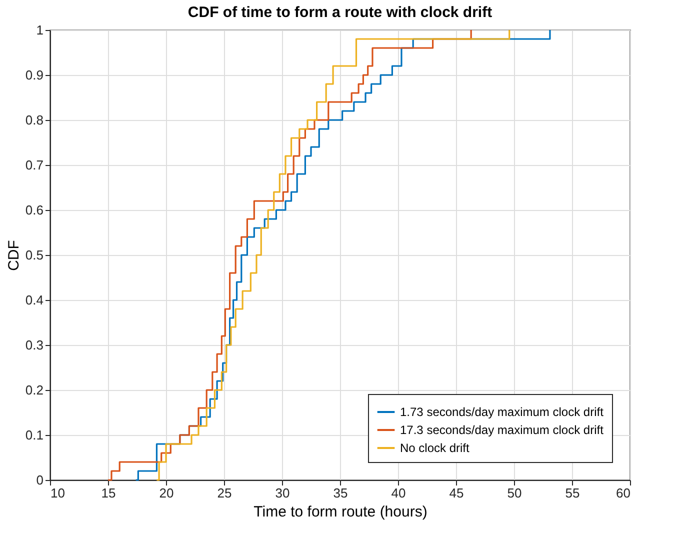 The height and width of the screenshot is (540, 680). Describe the element at coordinates (166, 493) in the screenshot. I see `x-tick-label: 20` at that location.